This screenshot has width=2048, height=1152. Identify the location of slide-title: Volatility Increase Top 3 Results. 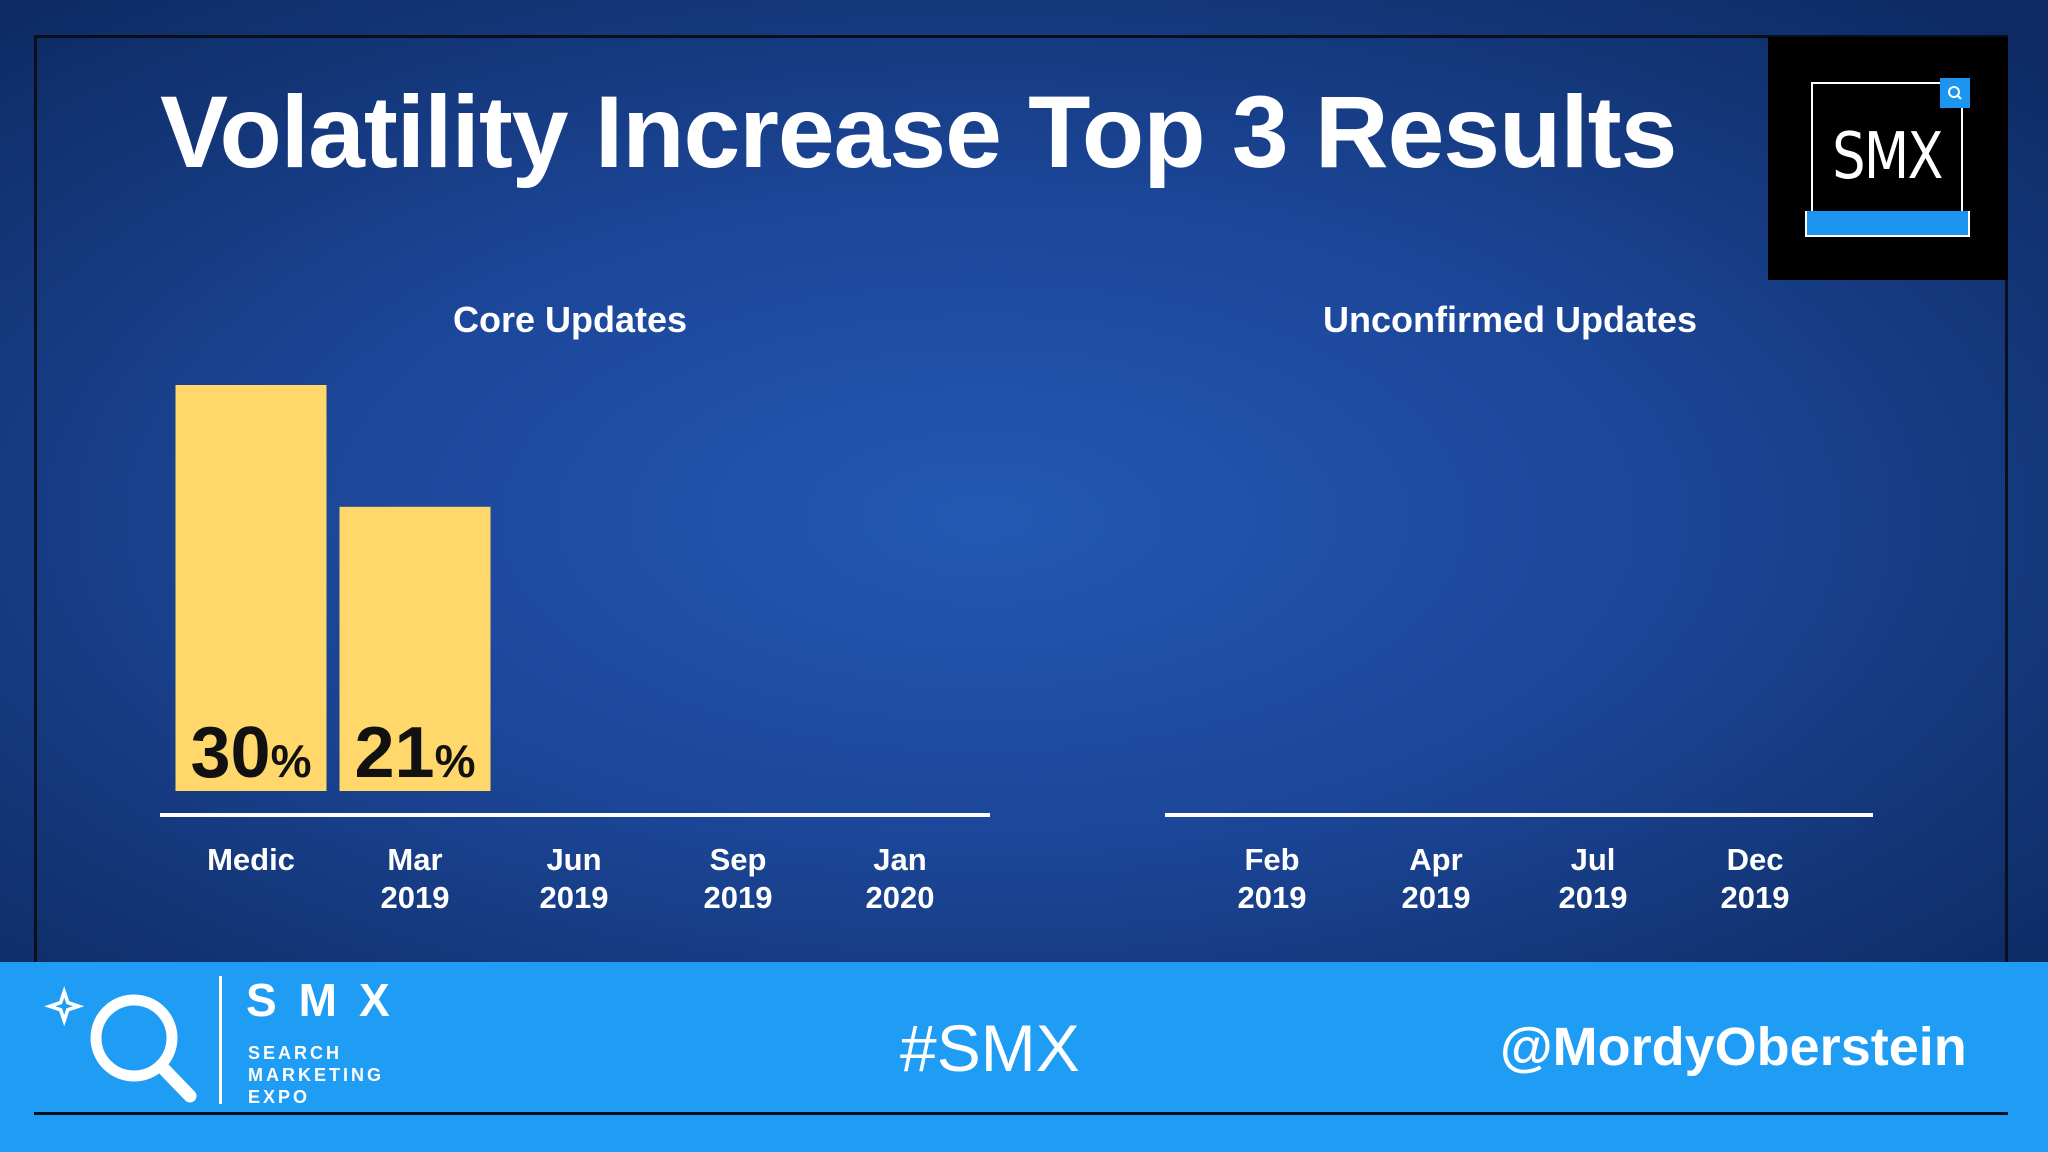
(918, 132).